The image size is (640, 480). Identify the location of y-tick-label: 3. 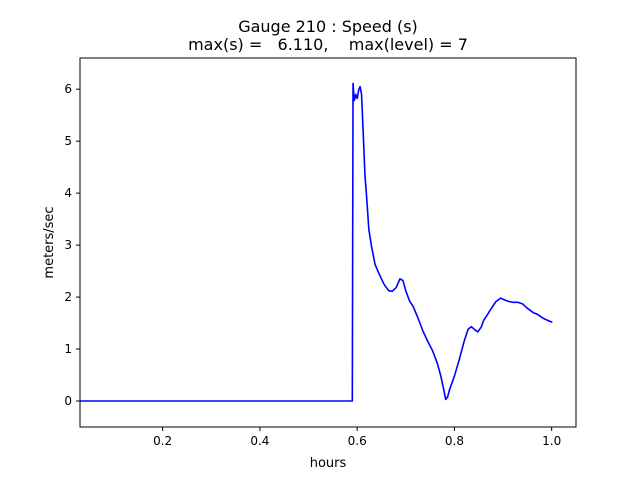
(68, 245).